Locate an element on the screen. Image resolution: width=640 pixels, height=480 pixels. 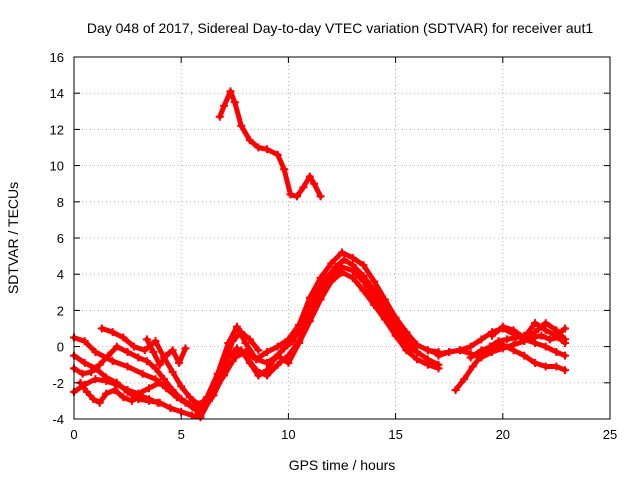
x-tick-label: 10 is located at coordinates (288, 434).